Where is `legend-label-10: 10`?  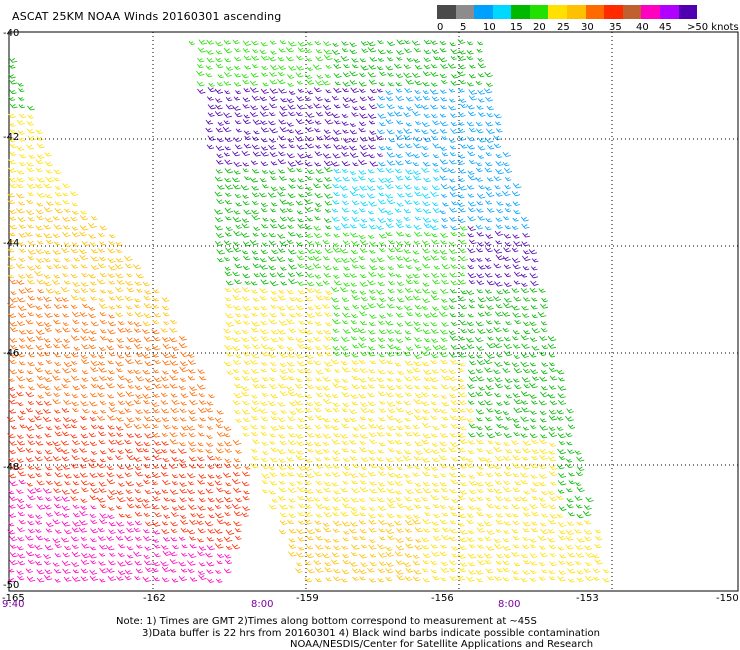
legend-label-10: 10 is located at coordinates (489, 27).